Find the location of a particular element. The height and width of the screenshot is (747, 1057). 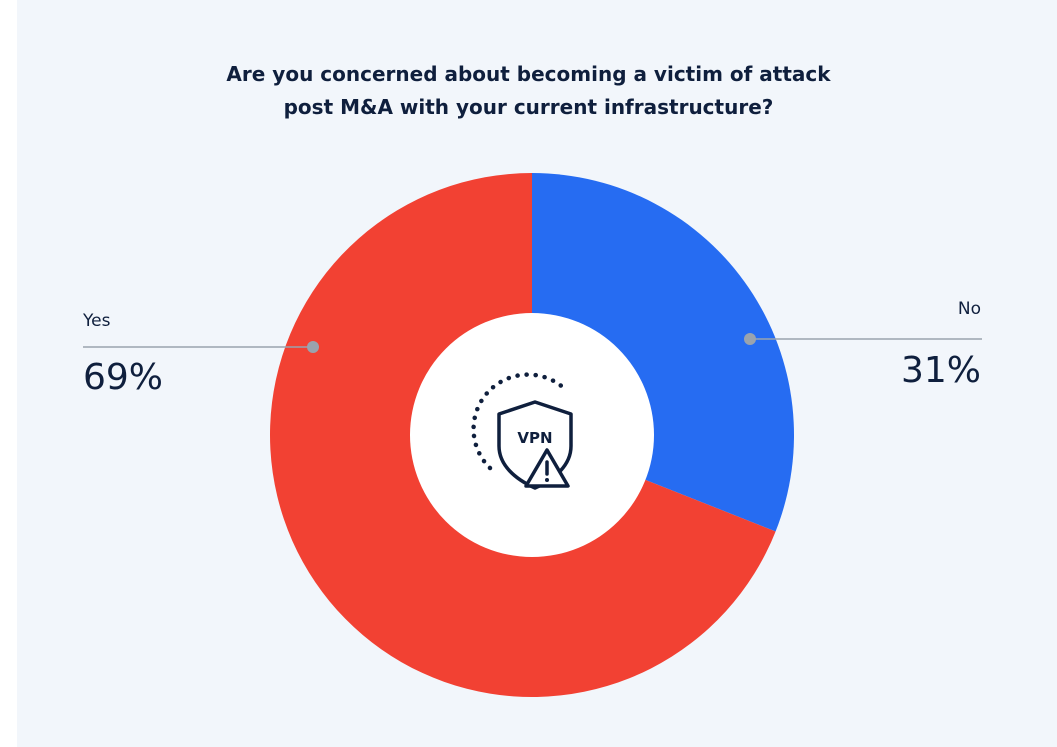

label-no-value-wrap: 31% is located at coordinates (941, 370).